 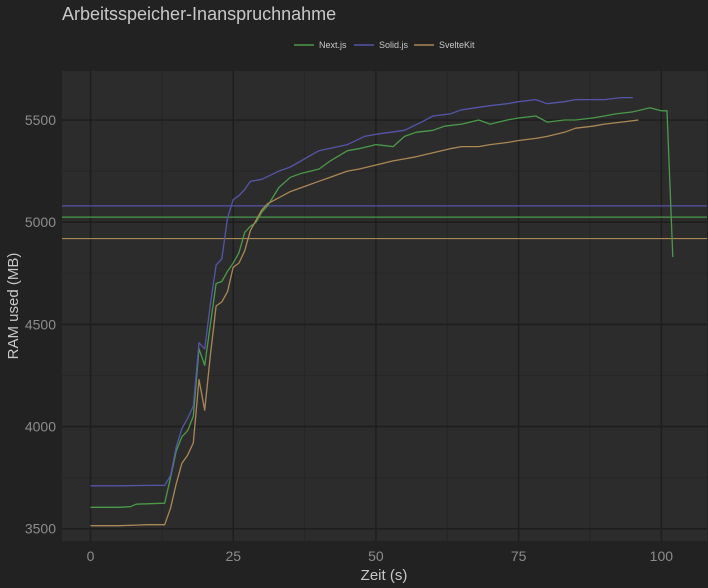 I want to click on y-axis-ticks: 3500 4000 4500 5000 5500, so click(x=40, y=324).